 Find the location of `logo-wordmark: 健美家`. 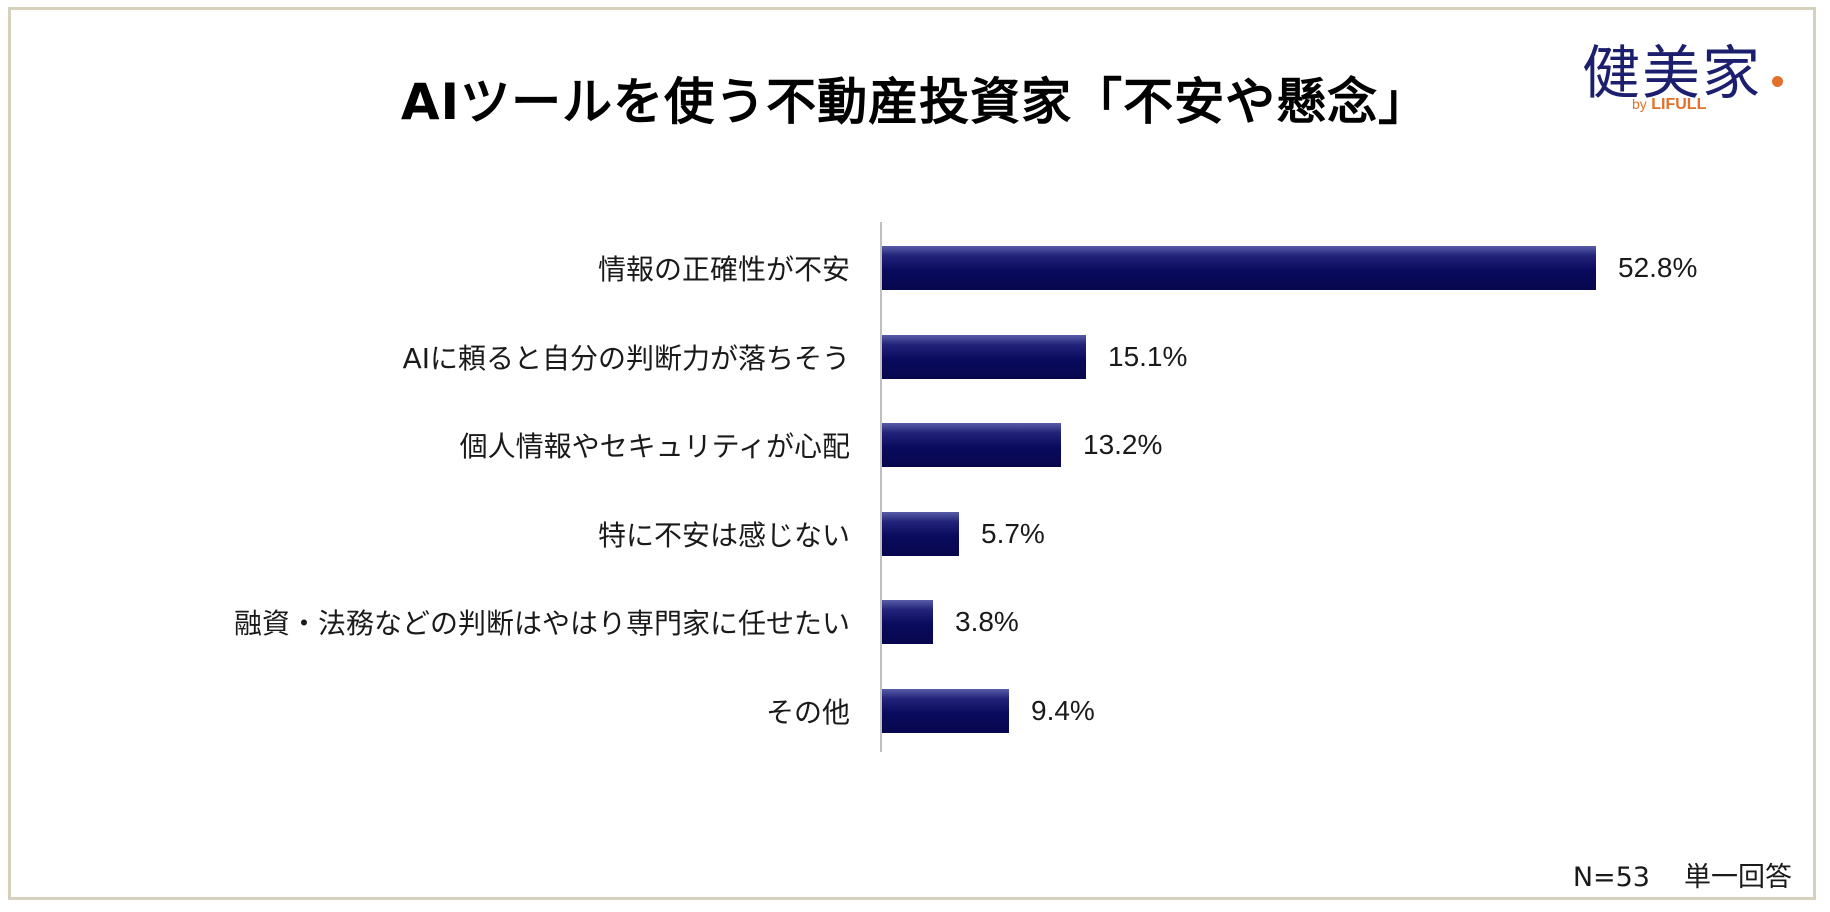

logo-wordmark: 健美家 is located at coordinates (1672, 73).